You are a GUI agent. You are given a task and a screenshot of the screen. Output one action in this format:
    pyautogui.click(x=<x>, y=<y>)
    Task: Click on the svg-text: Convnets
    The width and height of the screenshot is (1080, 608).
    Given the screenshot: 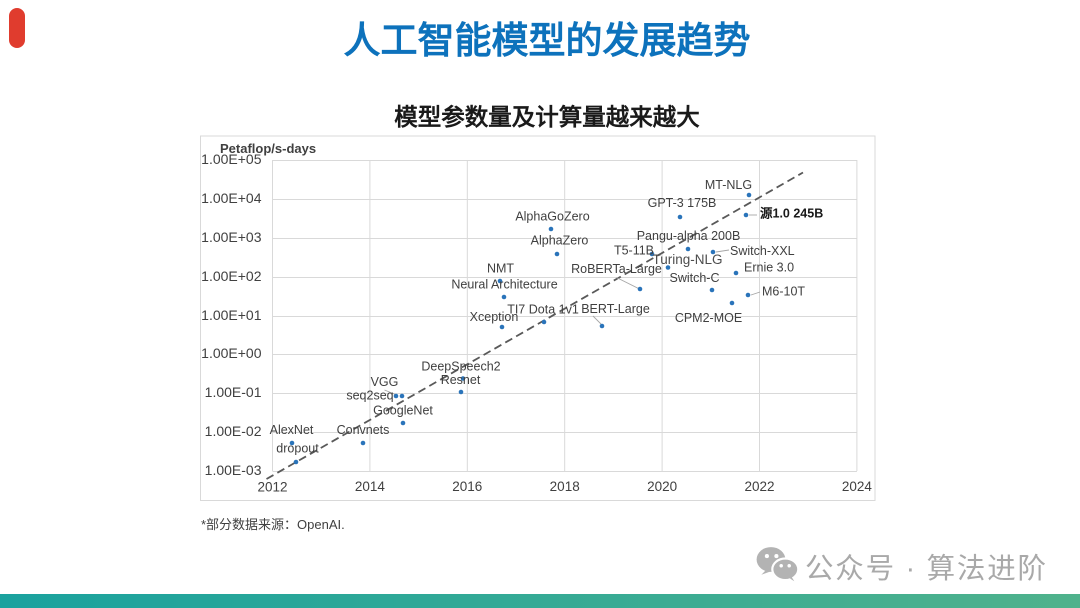 What is the action you would take?
    pyautogui.click(x=363, y=430)
    